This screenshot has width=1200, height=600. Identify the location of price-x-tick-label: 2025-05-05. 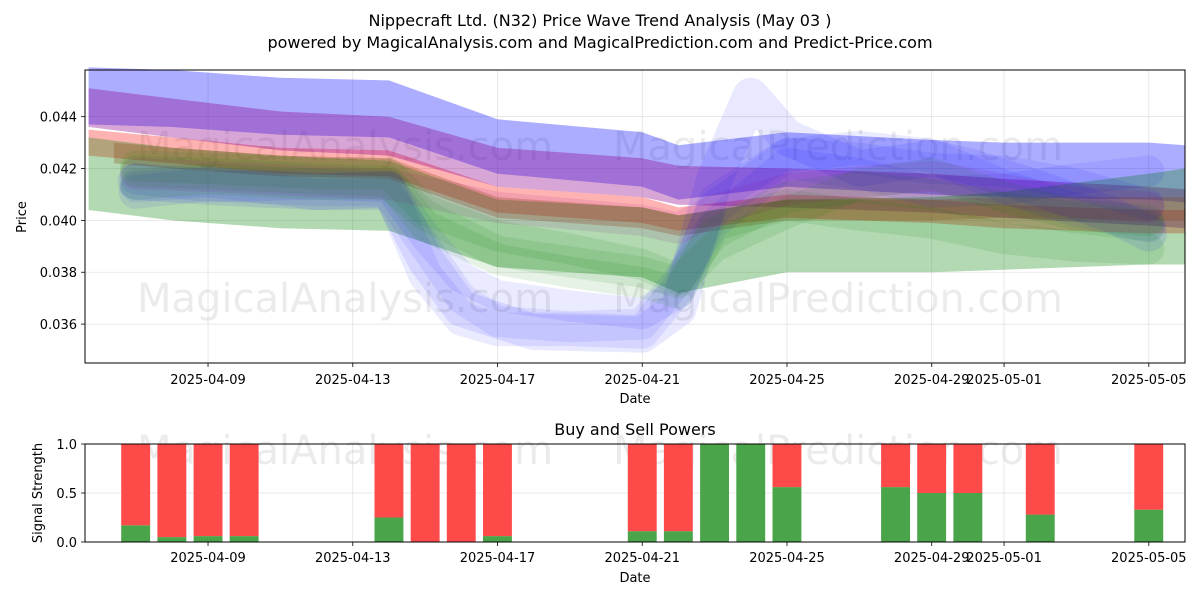
(1149, 380).